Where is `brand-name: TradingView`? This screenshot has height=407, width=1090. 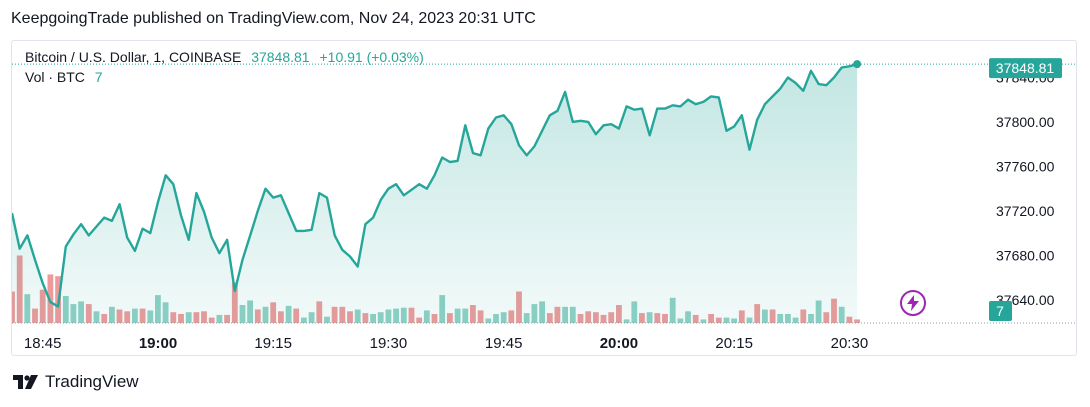
brand-name: TradingView is located at coordinates (92, 381).